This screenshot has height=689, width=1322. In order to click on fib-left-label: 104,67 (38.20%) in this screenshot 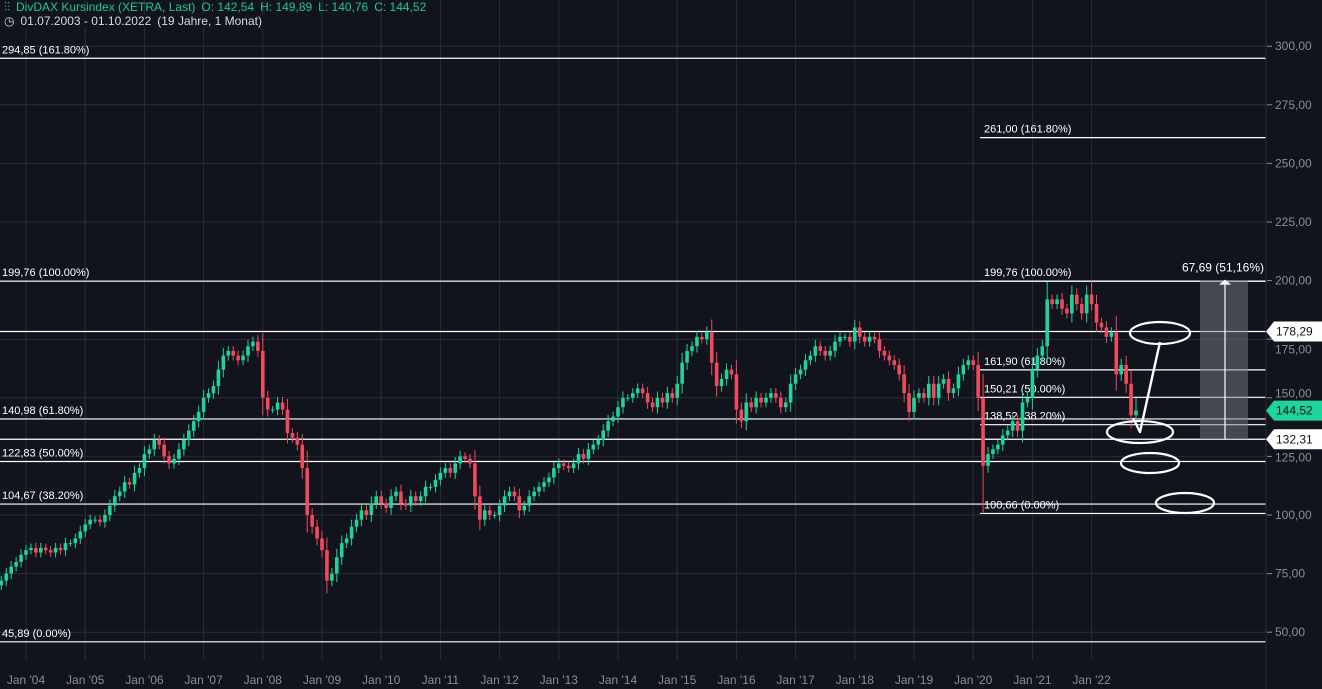, I will do `click(42, 496)`.